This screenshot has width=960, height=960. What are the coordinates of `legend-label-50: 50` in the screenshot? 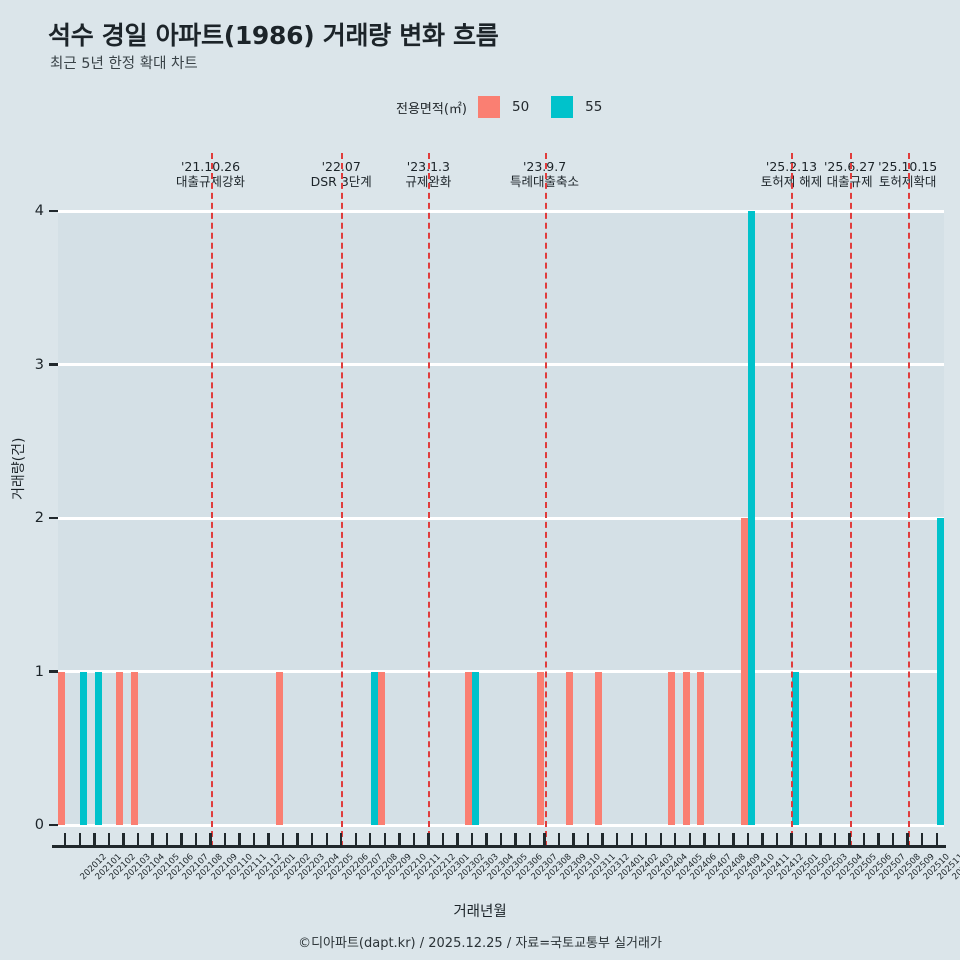 It's located at (520, 107).